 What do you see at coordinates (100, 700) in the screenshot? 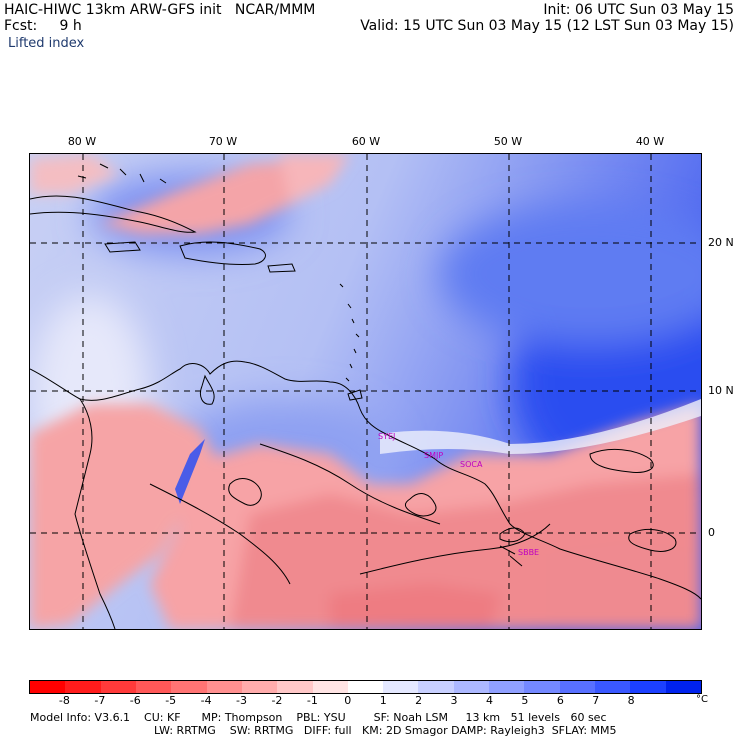
I see `colorbar-tick-label: -7` at bounding box center [100, 700].